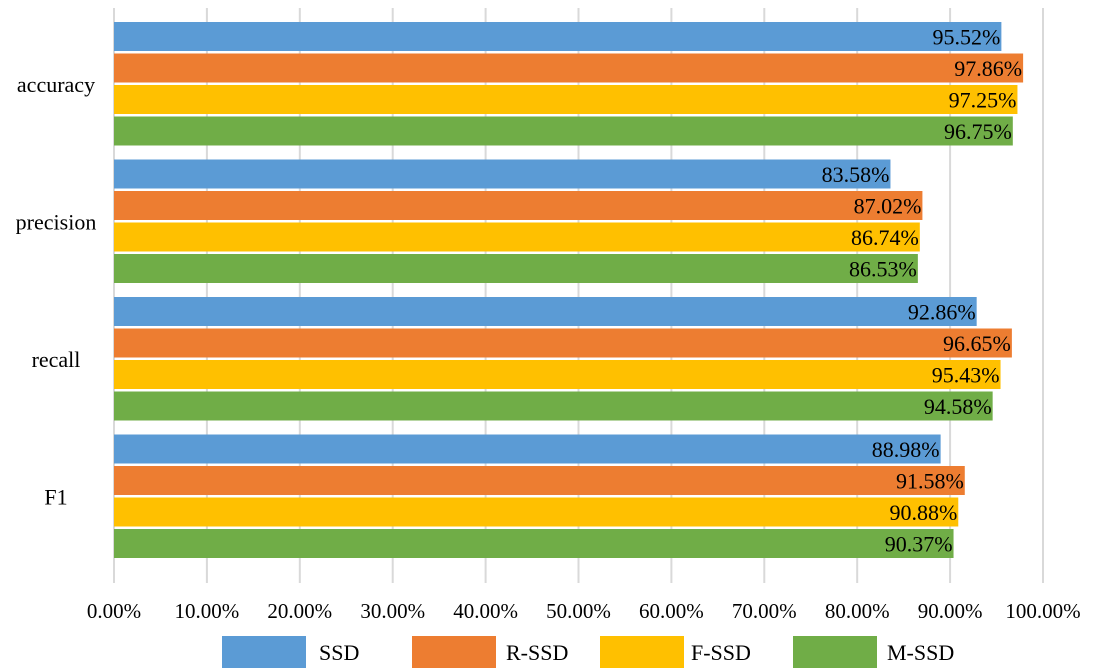 Image resolution: width=1101 pixels, height=671 pixels. What do you see at coordinates (537, 652) in the screenshot?
I see `legend-label-r-ssd: R-SSD` at bounding box center [537, 652].